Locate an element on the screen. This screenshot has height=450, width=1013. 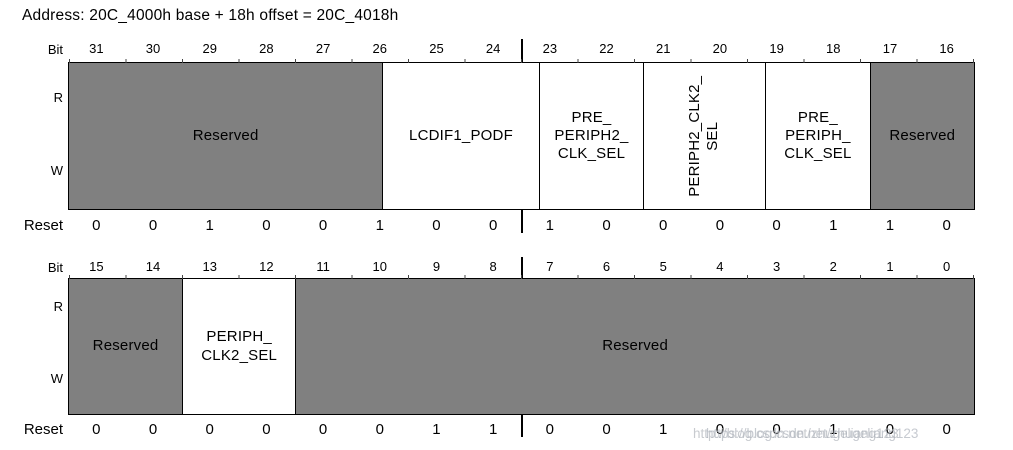
reset-bit-3: 0 is located at coordinates (776, 429).